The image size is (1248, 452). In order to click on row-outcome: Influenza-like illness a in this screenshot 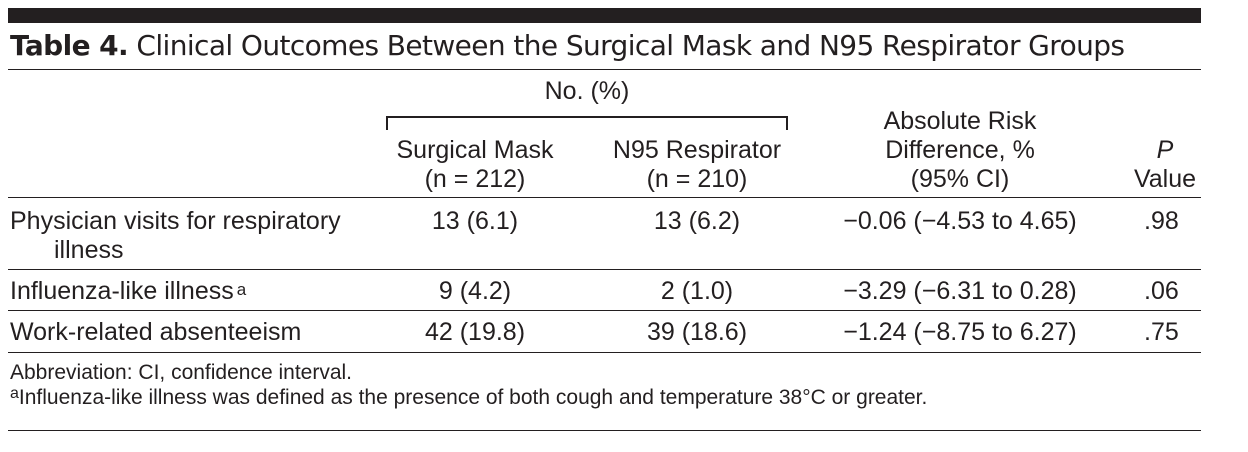, I will do `click(128, 291)`.